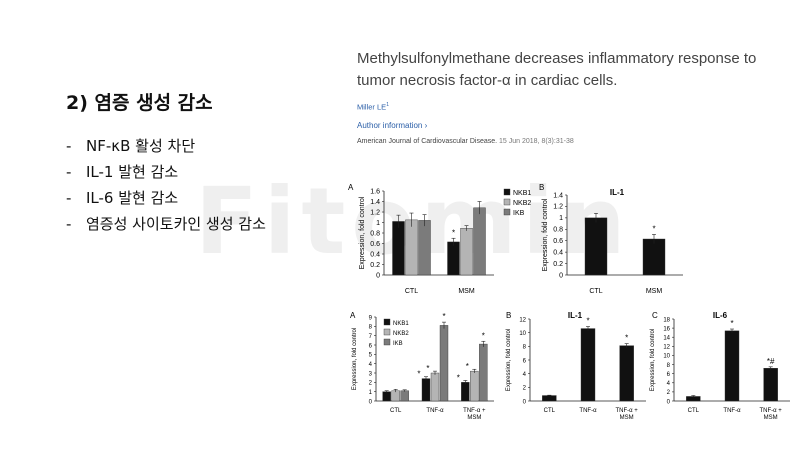 The width and height of the screenshot is (800, 450). I want to click on article-author: Miller LE1, so click(567, 107).